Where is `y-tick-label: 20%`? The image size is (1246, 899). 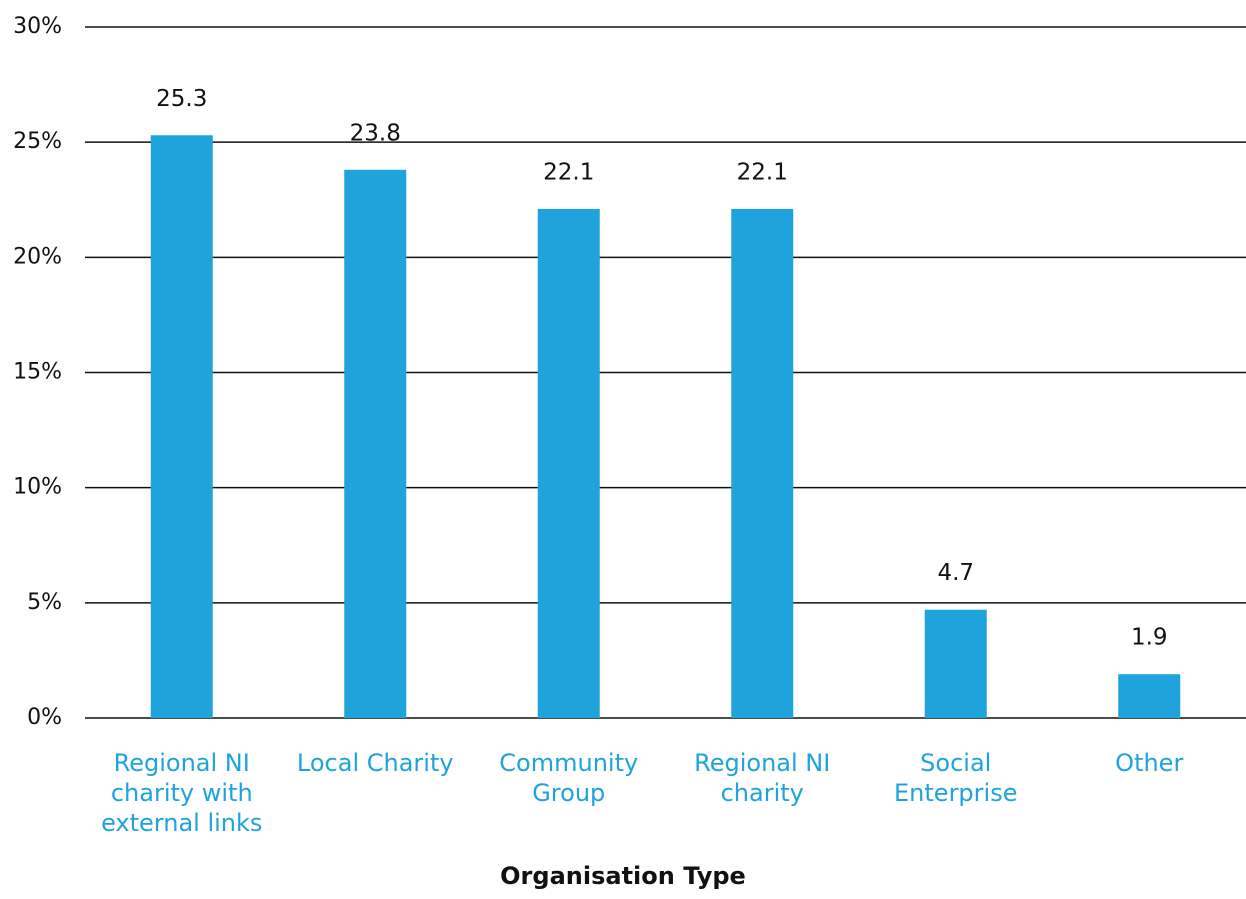
y-tick-label: 20% is located at coordinates (37, 256).